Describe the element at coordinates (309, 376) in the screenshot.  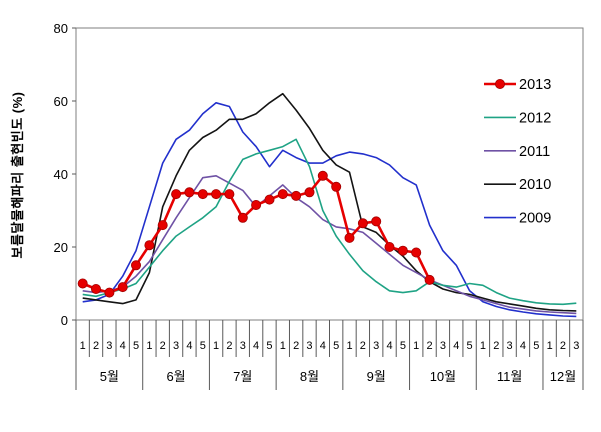
I see `month-label: 8월` at that location.